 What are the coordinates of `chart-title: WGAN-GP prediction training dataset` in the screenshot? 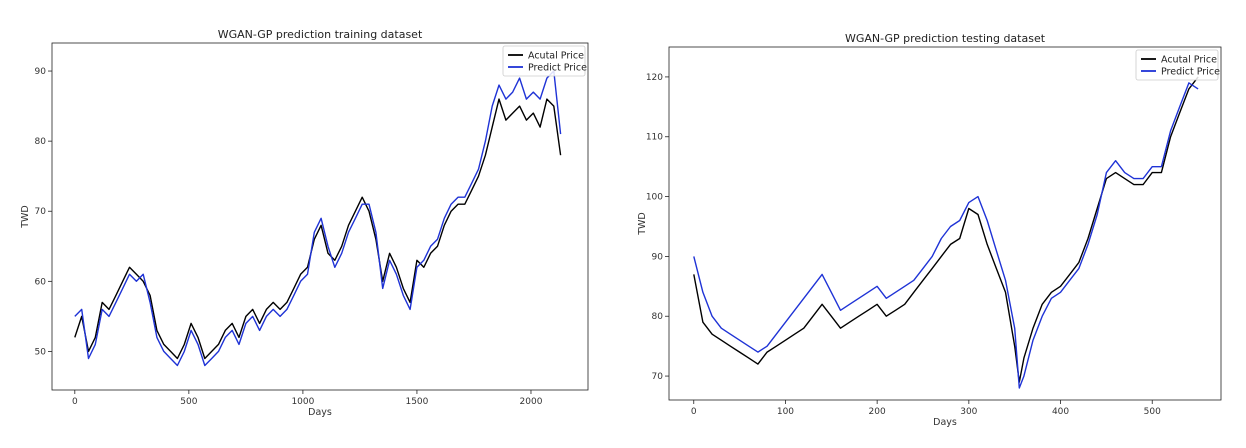 It's located at (320, 34).